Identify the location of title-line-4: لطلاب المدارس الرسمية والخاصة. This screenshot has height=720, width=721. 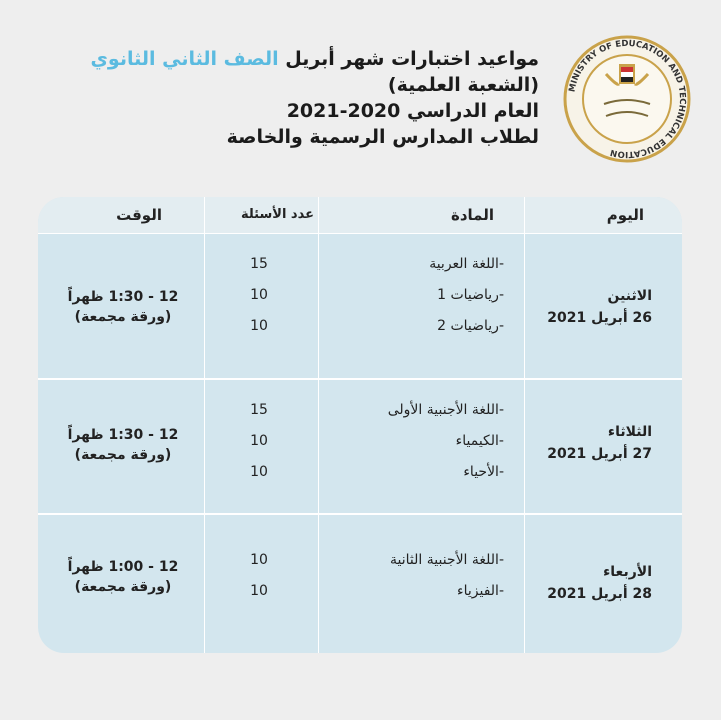
(382, 137).